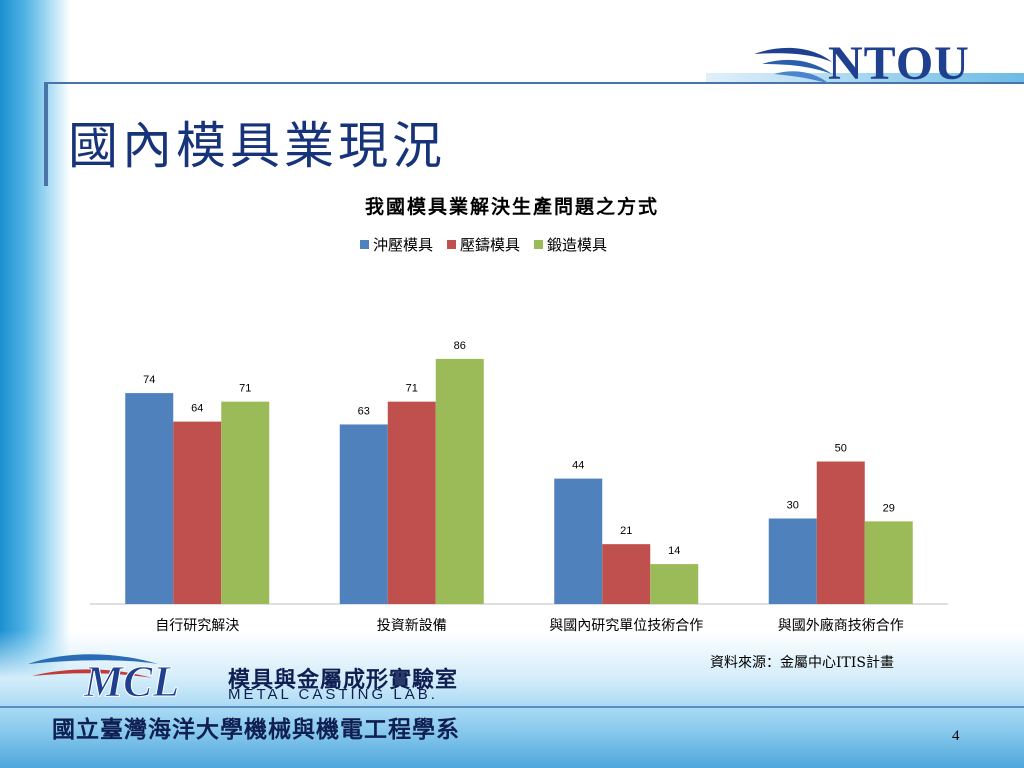 The image size is (1024, 768). What do you see at coordinates (131, 681) in the screenshot?
I see `svg-text: MCL` at bounding box center [131, 681].